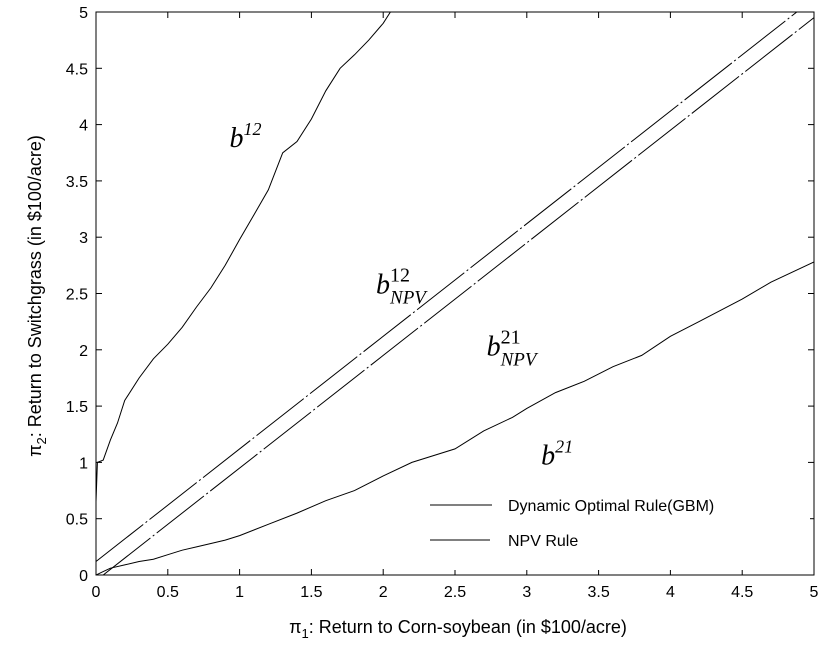 The width and height of the screenshot is (822, 647). Describe the element at coordinates (455, 592) in the screenshot. I see `x-tick-label: 2.5` at that location.